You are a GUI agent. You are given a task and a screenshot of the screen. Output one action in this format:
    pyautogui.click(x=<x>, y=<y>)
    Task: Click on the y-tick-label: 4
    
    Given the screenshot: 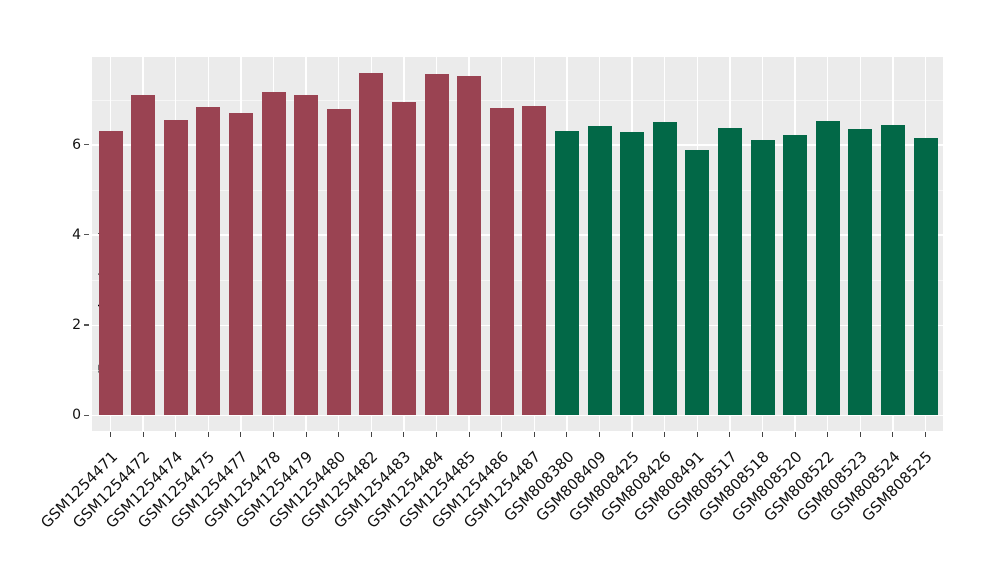 What is the action you would take?
    pyautogui.click(x=76, y=234)
    